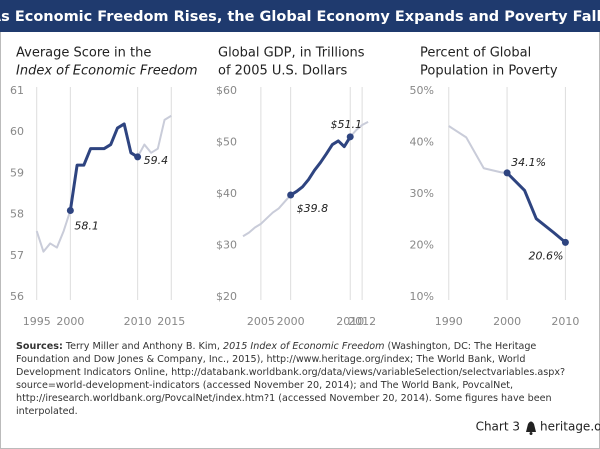  I want to click on y-tick-label: 56, so click(17, 296).